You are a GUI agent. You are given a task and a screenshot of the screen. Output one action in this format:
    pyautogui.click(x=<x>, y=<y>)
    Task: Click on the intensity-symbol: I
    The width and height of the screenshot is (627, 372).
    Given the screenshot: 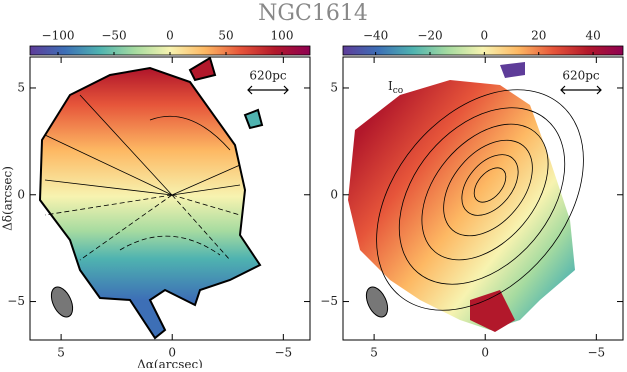 What is the action you would take?
    pyautogui.click(x=390, y=86)
    